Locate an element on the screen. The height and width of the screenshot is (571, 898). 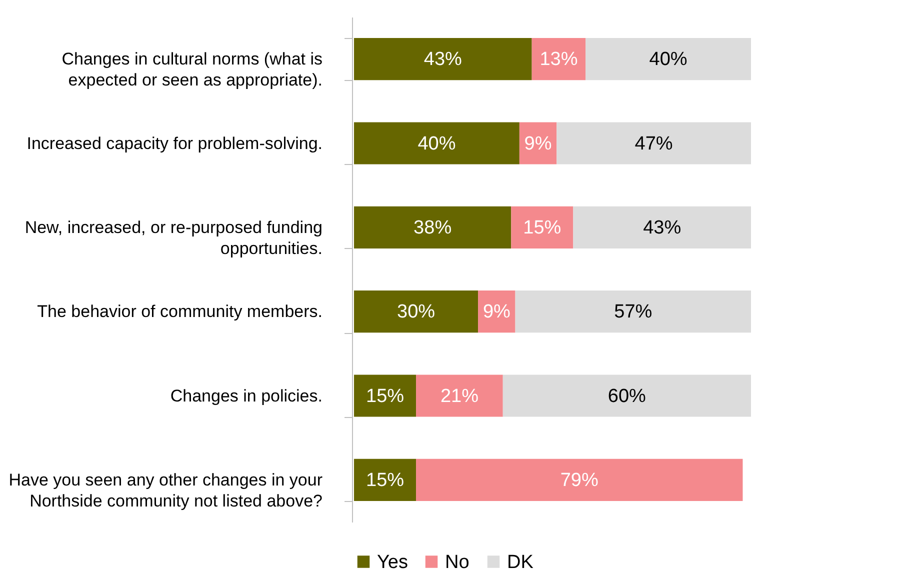
data-label: 38% is located at coordinates (433, 227).